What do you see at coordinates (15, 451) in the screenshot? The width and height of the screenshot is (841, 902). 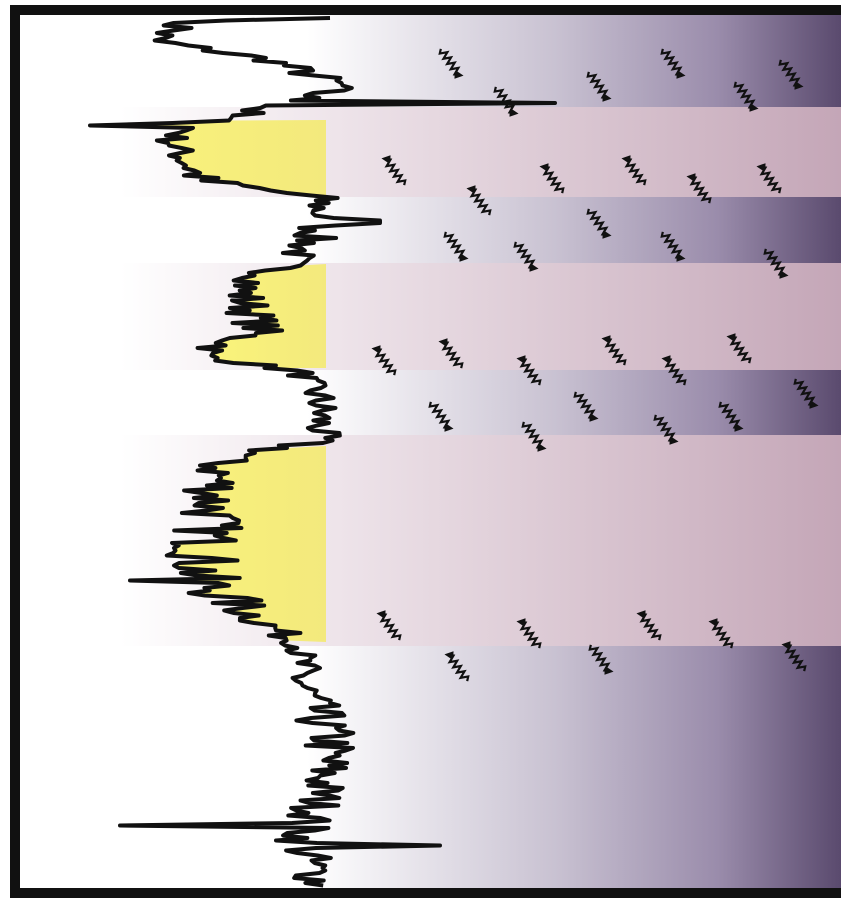 I see `frame-left` at bounding box center [15, 451].